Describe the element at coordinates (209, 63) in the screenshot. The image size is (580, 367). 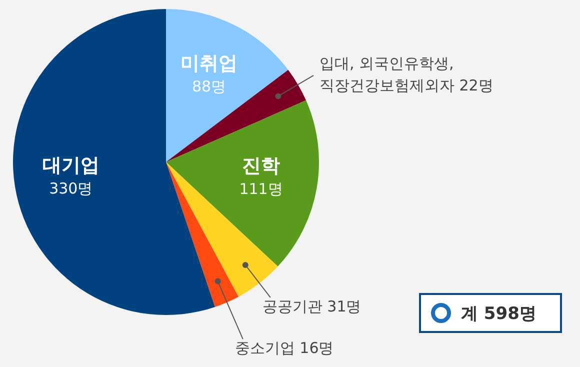
I see `slice-label: 미취업` at that location.